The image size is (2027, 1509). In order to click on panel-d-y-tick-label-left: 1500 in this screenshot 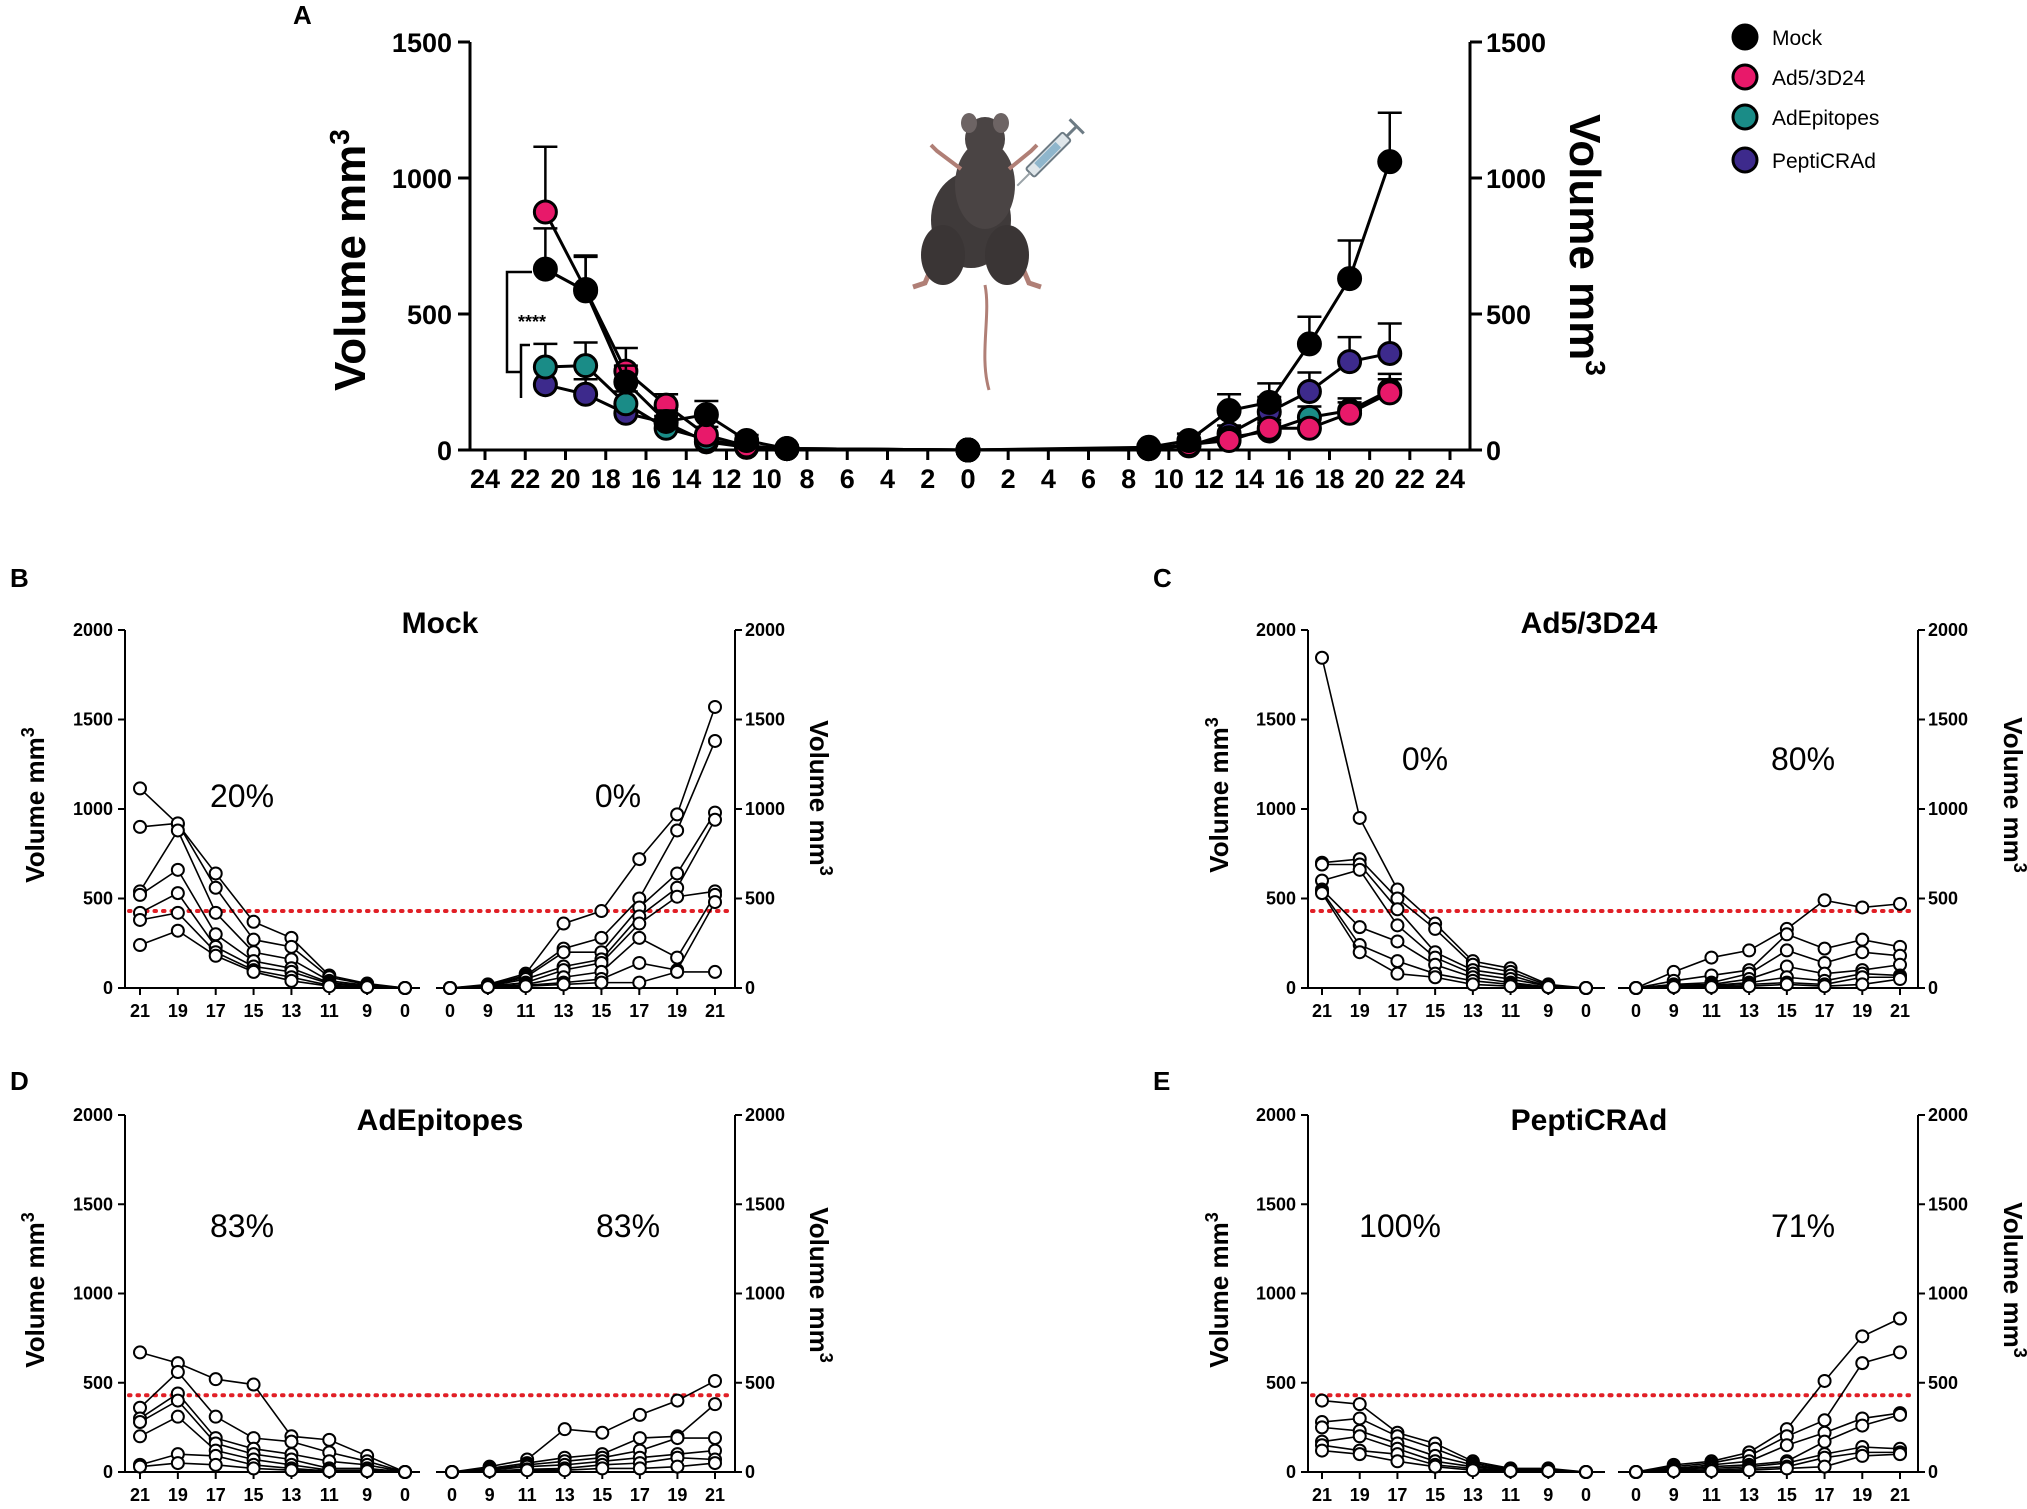, I will do `click(93, 1204)`.